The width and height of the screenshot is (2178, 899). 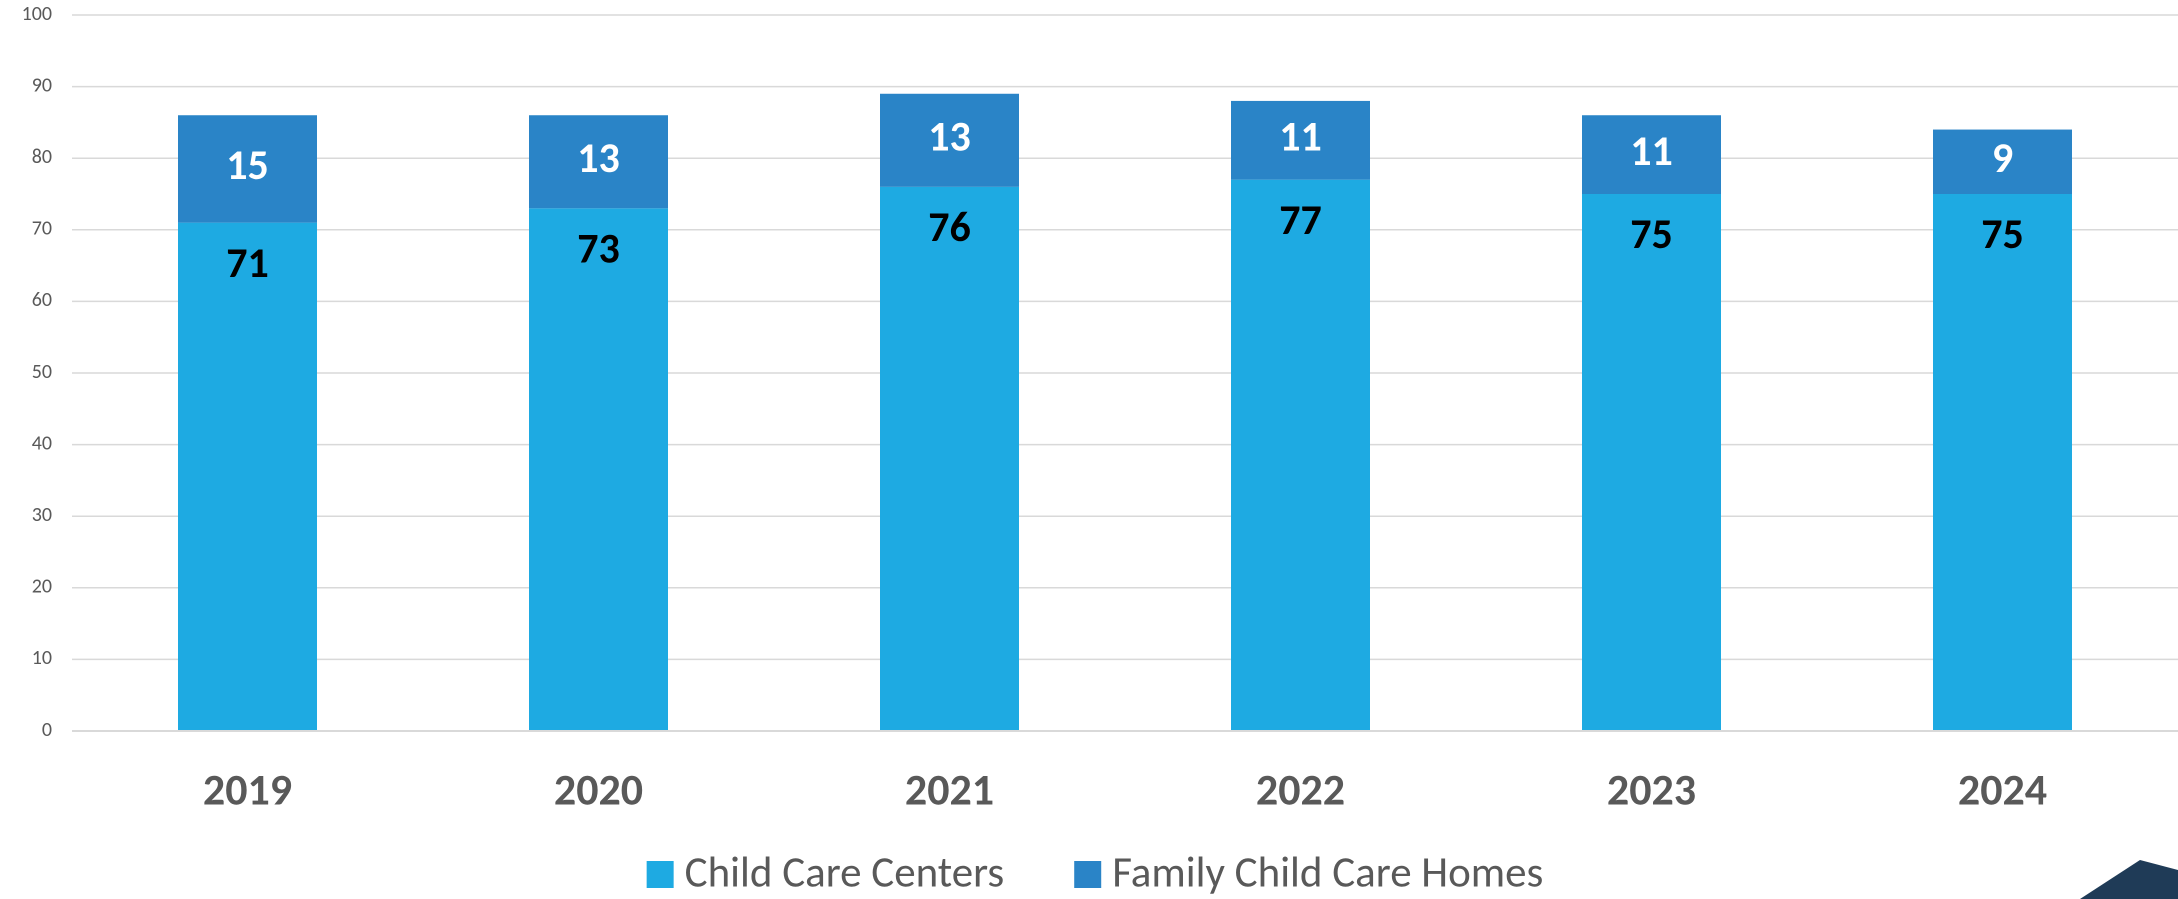 I want to click on y-tick-label: 80, so click(x=42, y=157).